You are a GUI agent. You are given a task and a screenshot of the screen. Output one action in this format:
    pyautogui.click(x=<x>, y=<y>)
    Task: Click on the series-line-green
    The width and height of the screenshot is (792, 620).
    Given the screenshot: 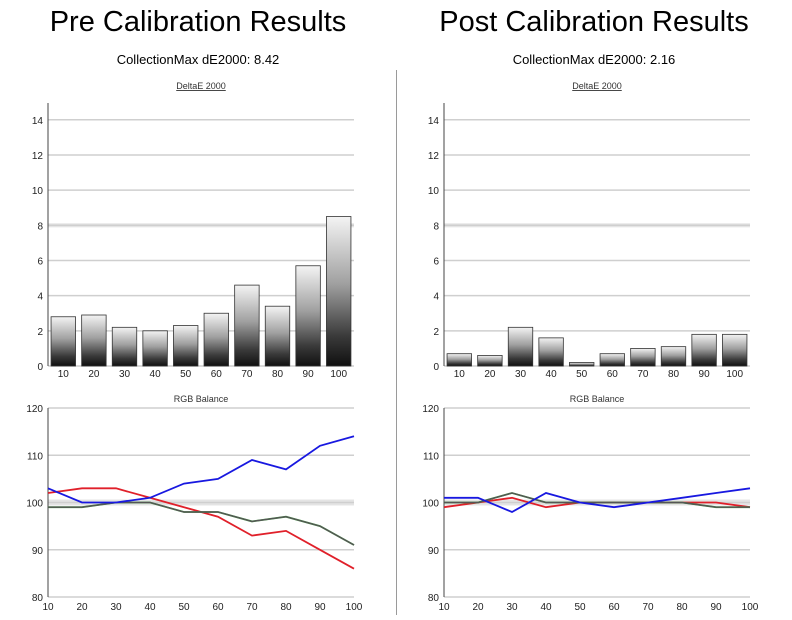 What is the action you would take?
    pyautogui.click(x=201, y=523)
    